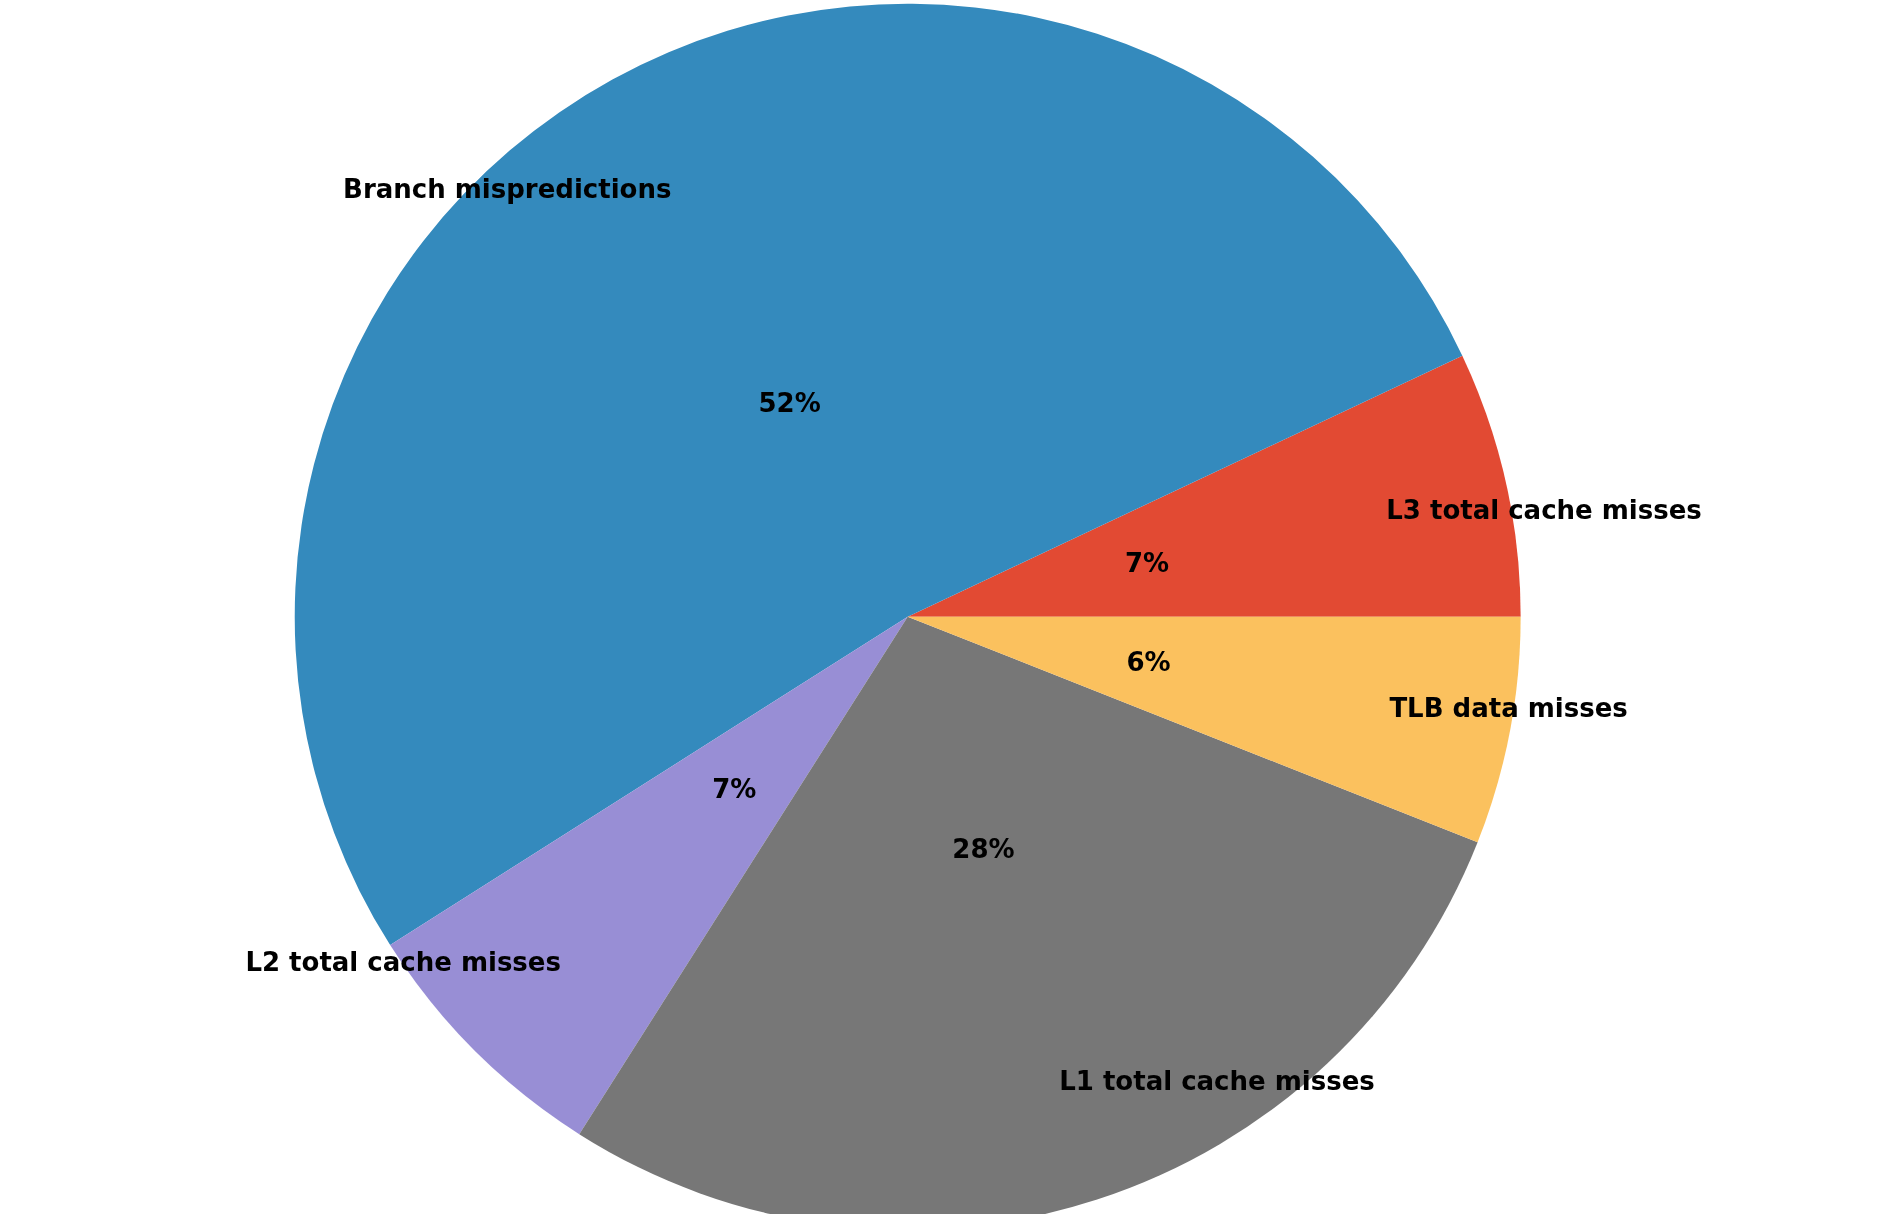 Image resolution: width=1891 pixels, height=1214 pixels. Describe the element at coordinates (983, 848) in the screenshot. I see `data-label: 28%` at that location.